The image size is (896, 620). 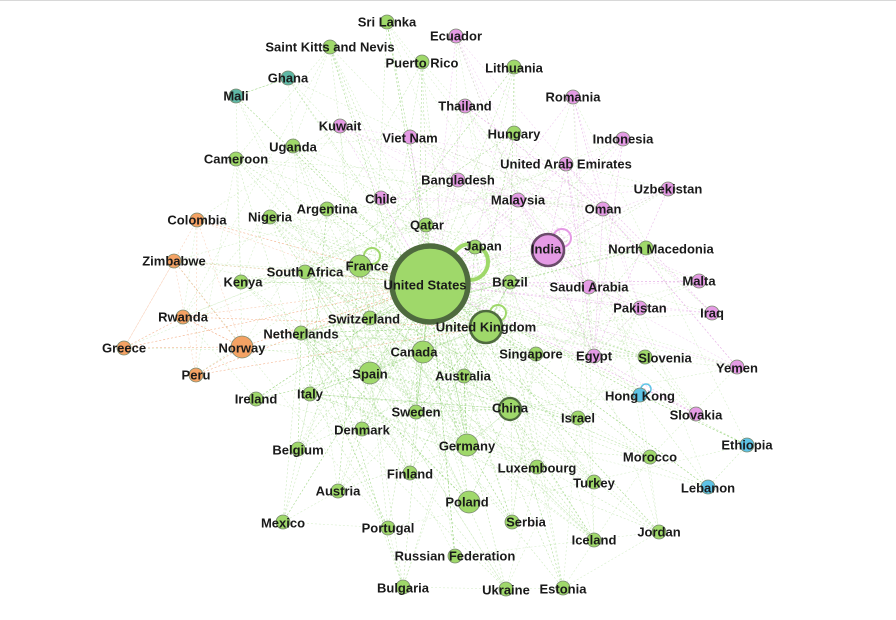 What do you see at coordinates (578, 418) in the screenshot?
I see `node-israel` at bounding box center [578, 418].